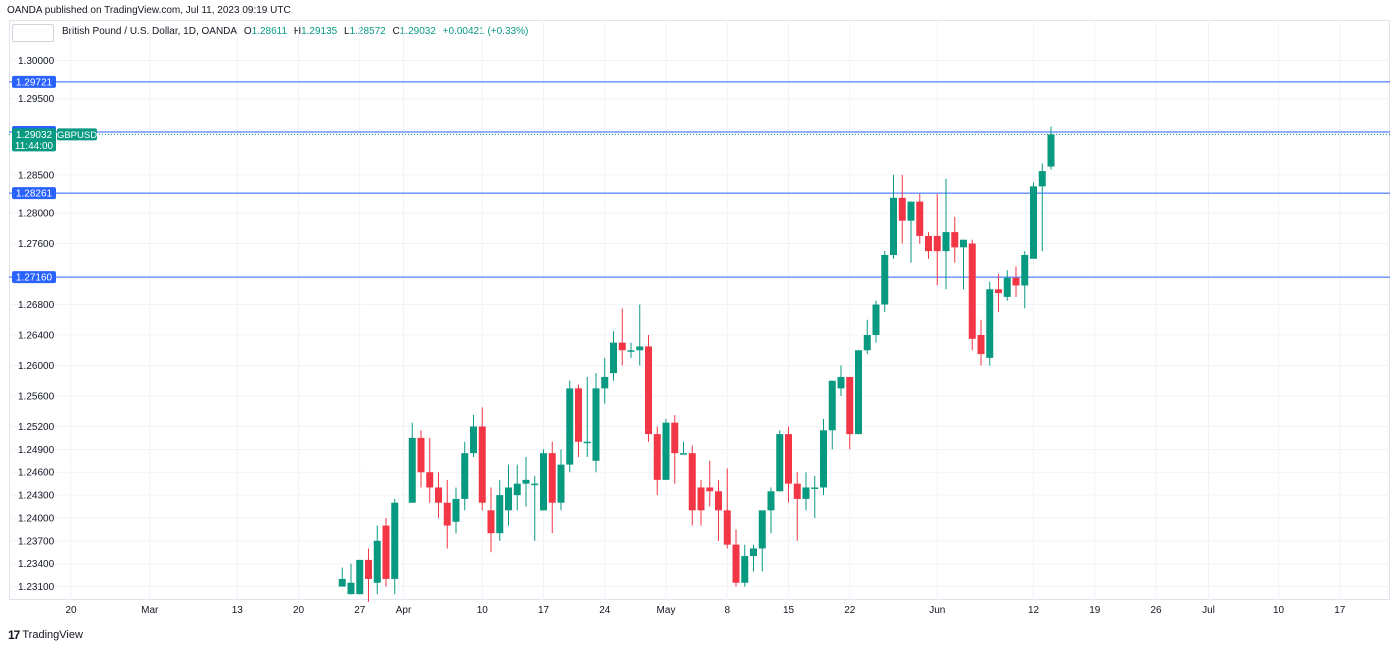  I want to click on x-tick-label: May, so click(666, 610).